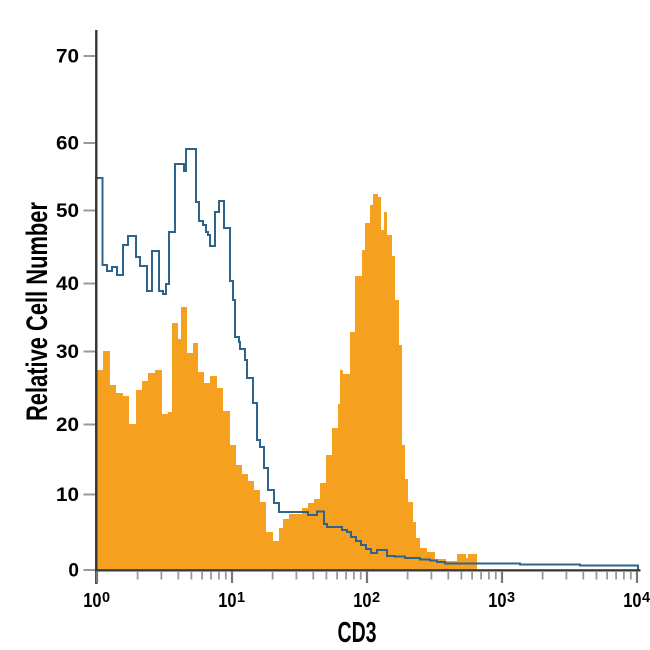 The width and height of the screenshot is (650, 650). I want to click on svg-text: 70, so click(67, 57).